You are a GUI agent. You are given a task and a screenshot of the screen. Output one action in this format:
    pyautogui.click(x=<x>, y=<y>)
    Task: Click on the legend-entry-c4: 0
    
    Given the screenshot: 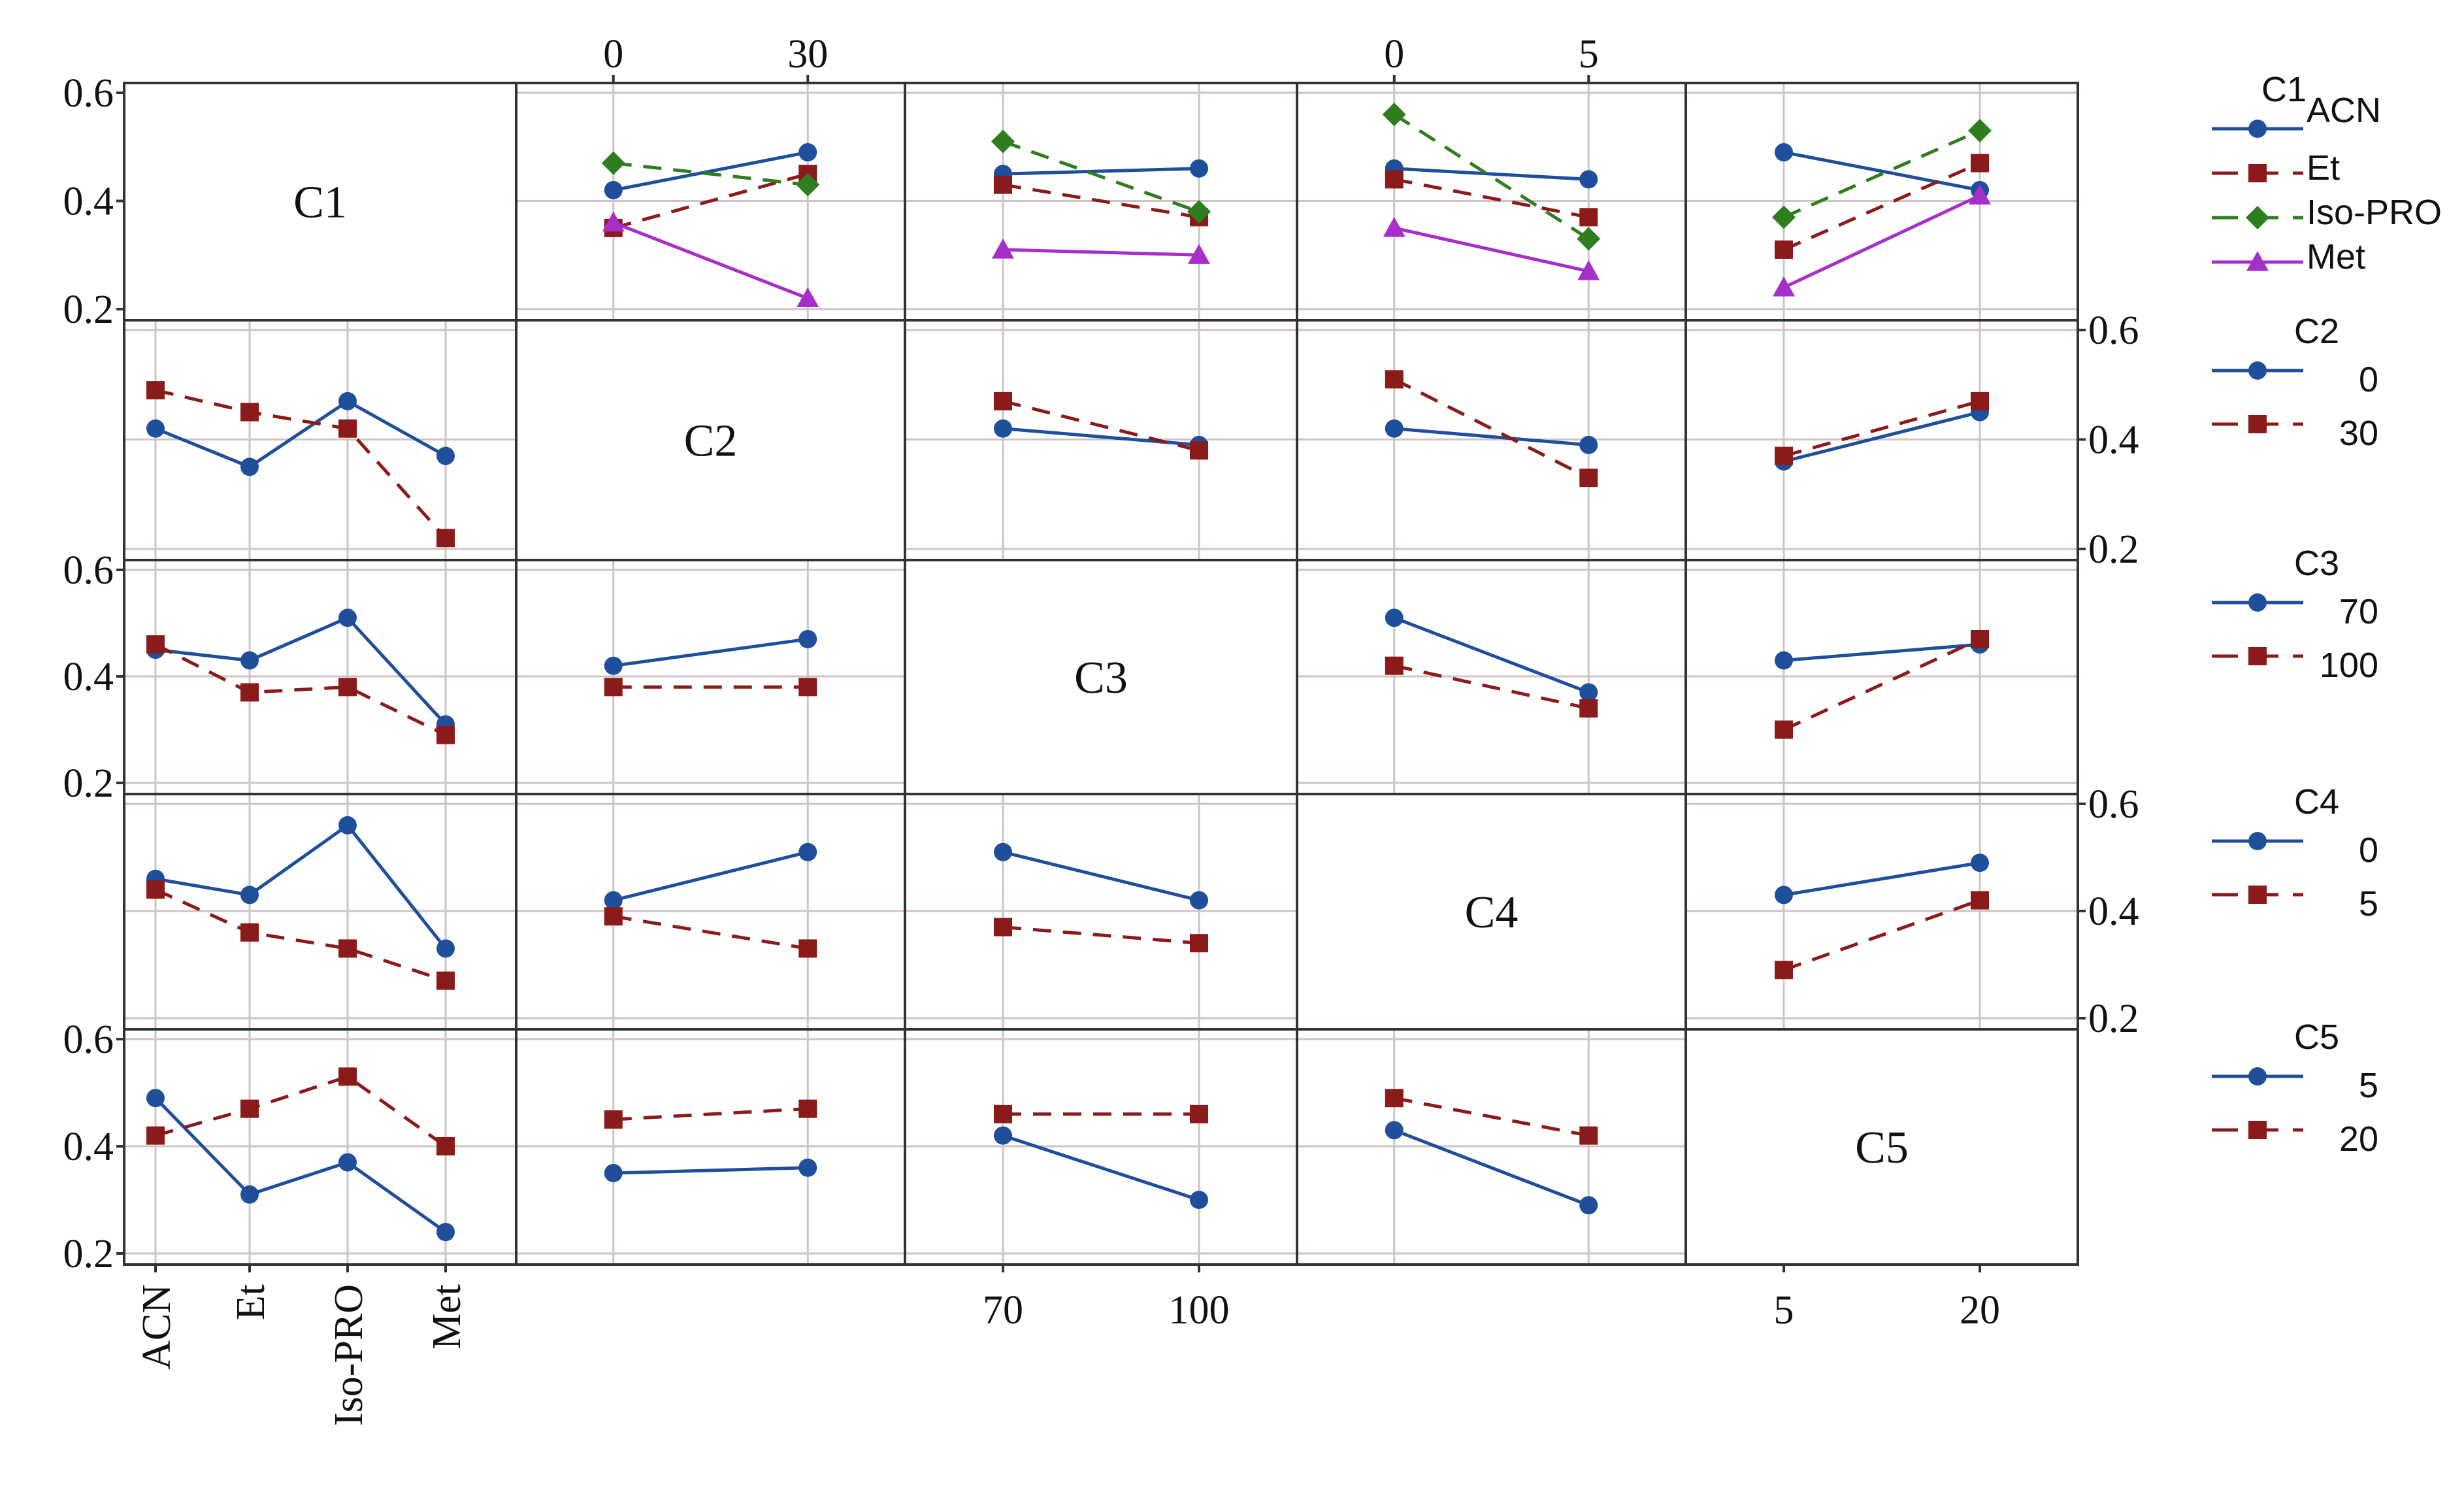 What is the action you would take?
    pyautogui.click(x=2368, y=850)
    